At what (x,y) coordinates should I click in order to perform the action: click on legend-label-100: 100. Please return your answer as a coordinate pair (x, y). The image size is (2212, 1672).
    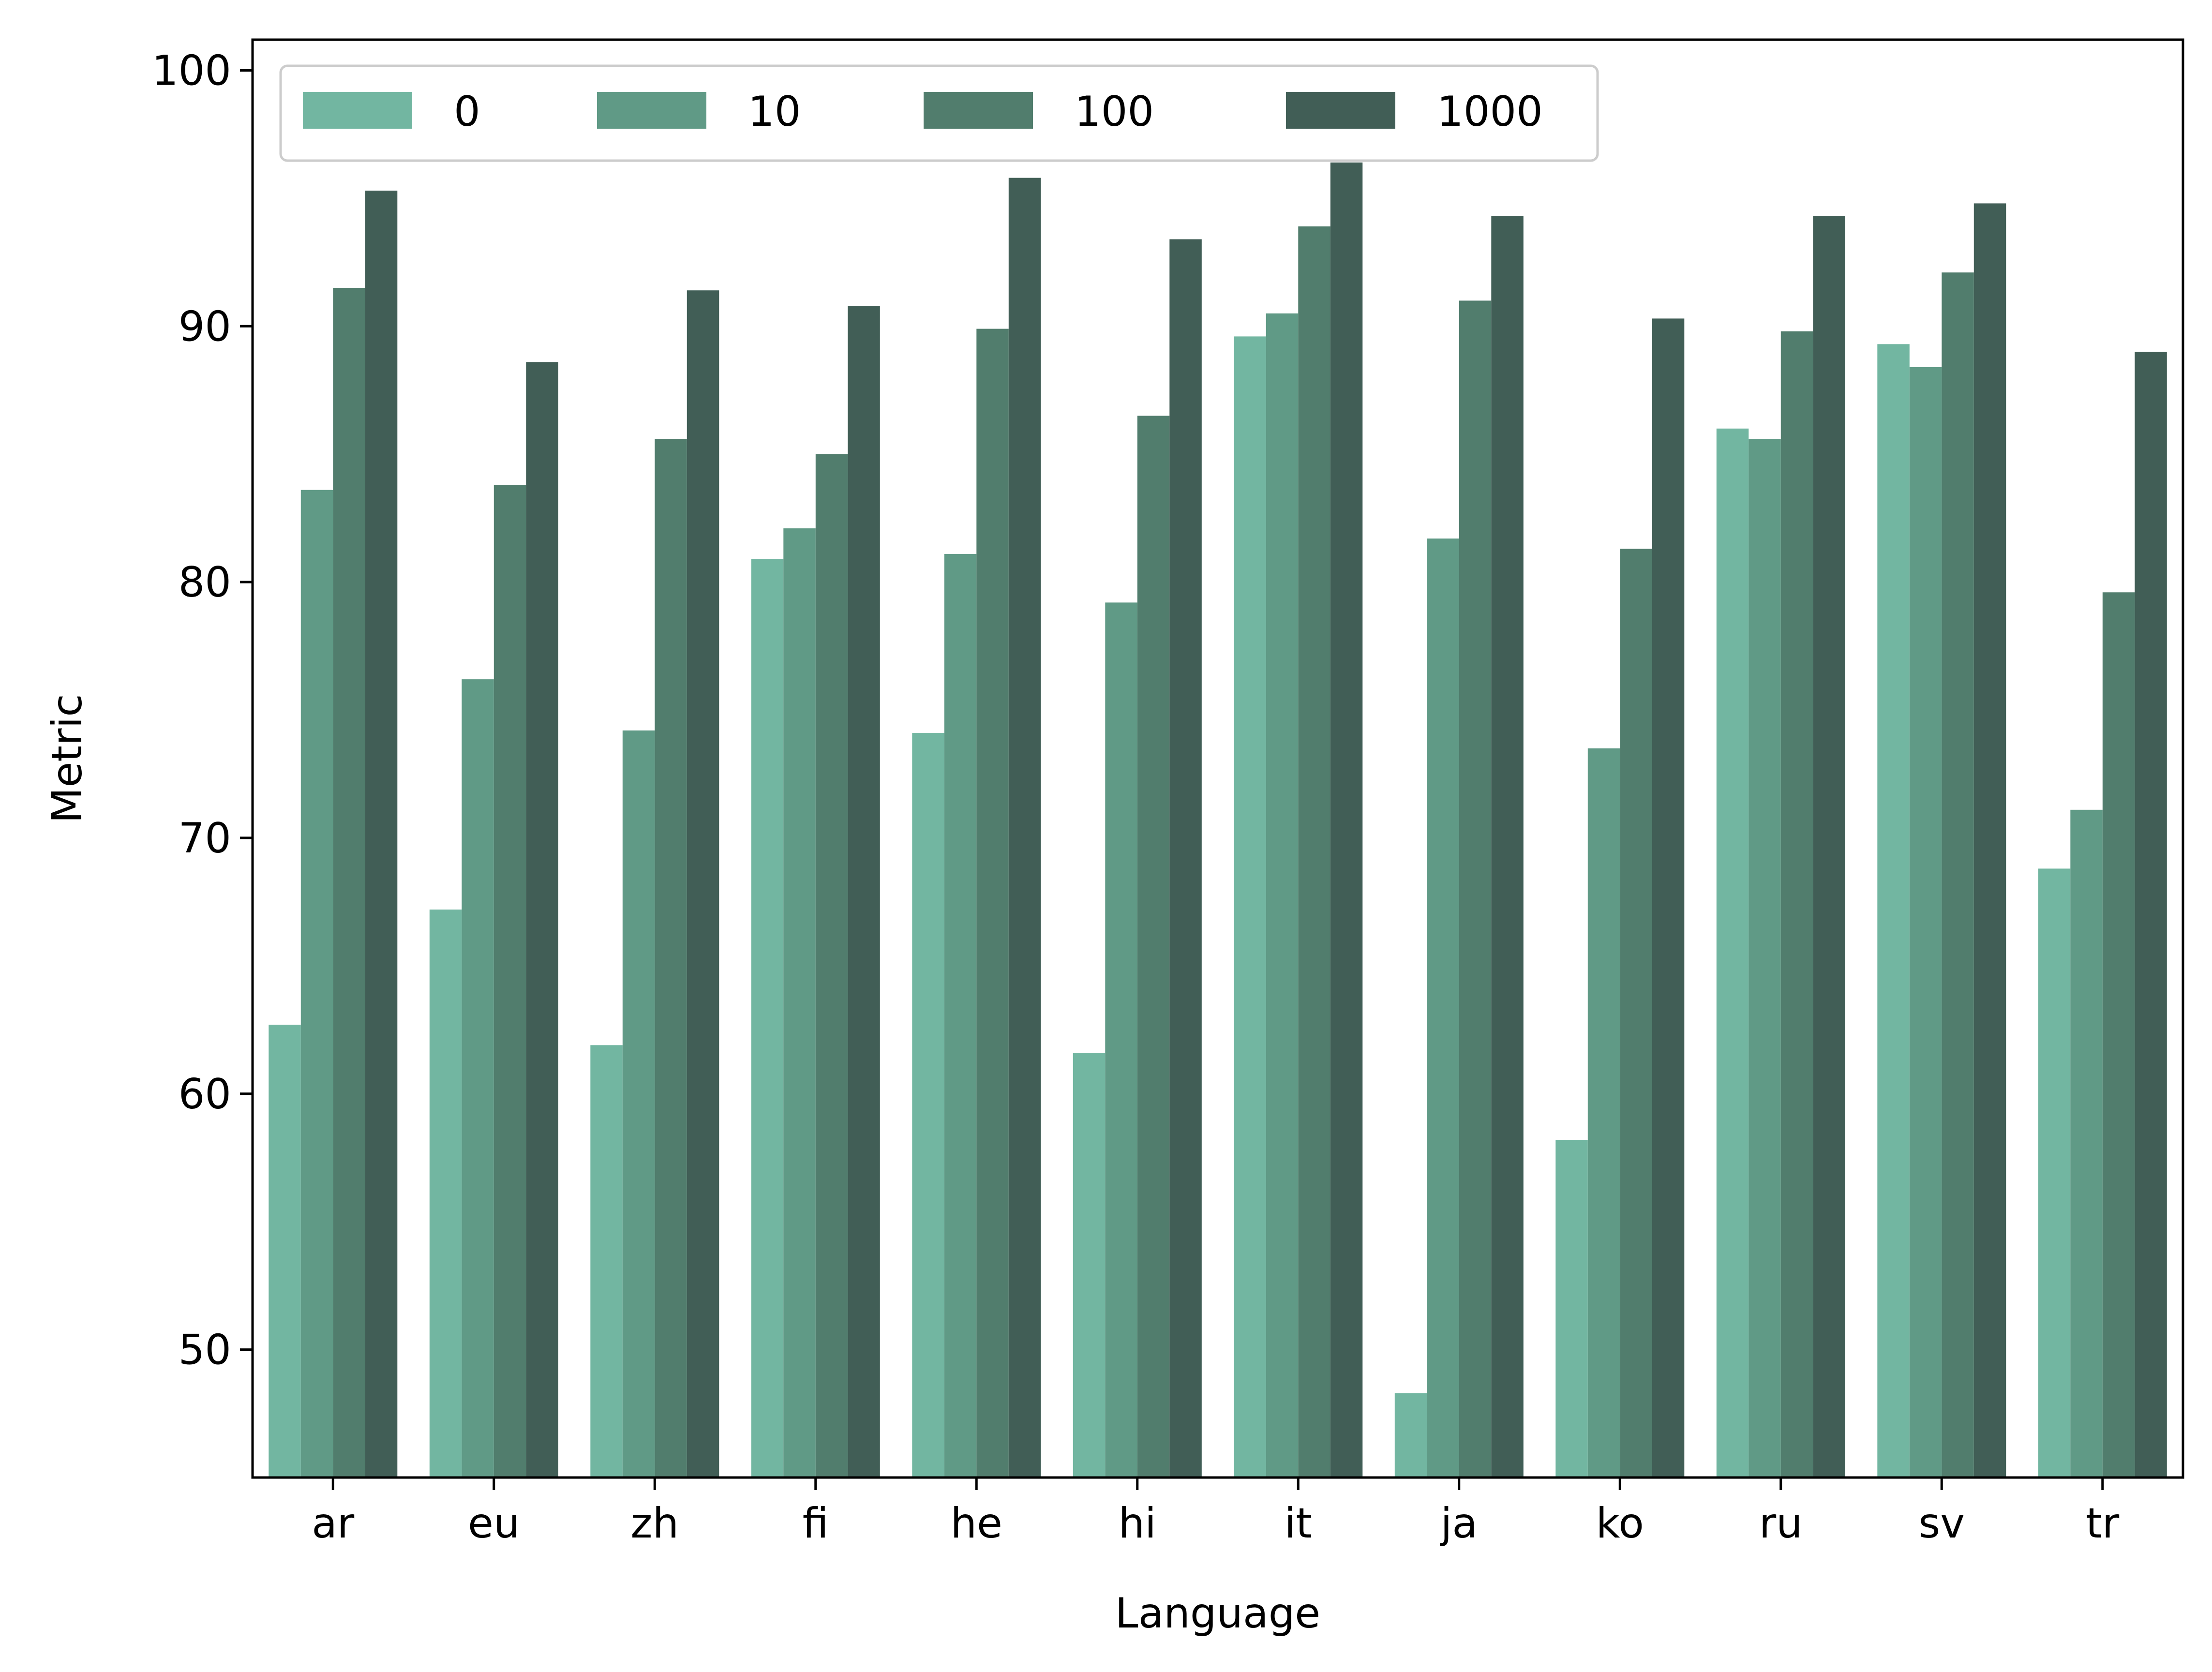
    Looking at the image, I should click on (1114, 112).